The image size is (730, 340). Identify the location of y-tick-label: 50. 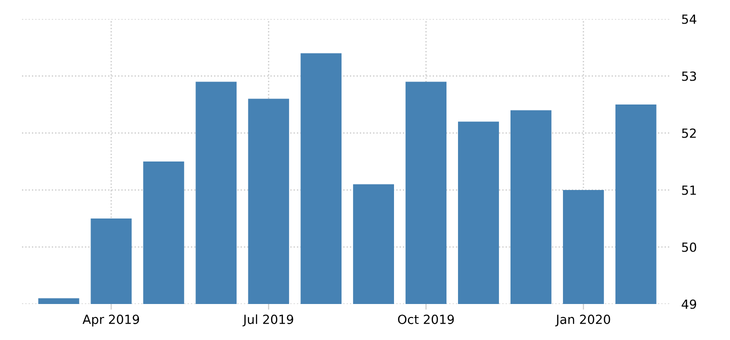
(689, 247).